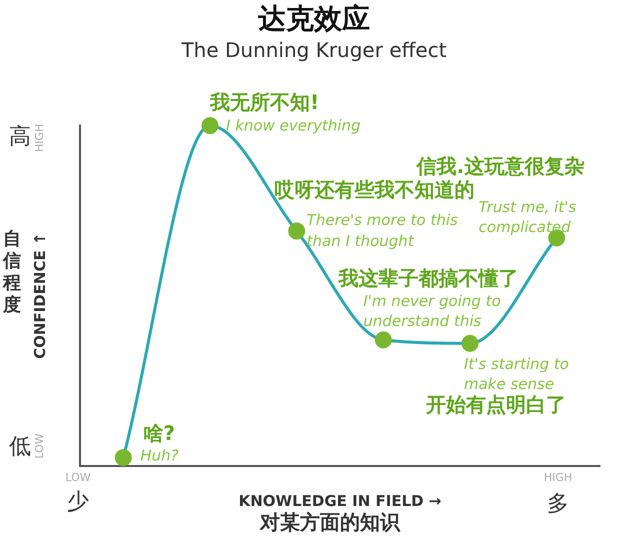  Describe the element at coordinates (264, 102) in the screenshot. I see `text: 我无所不知!` at that location.